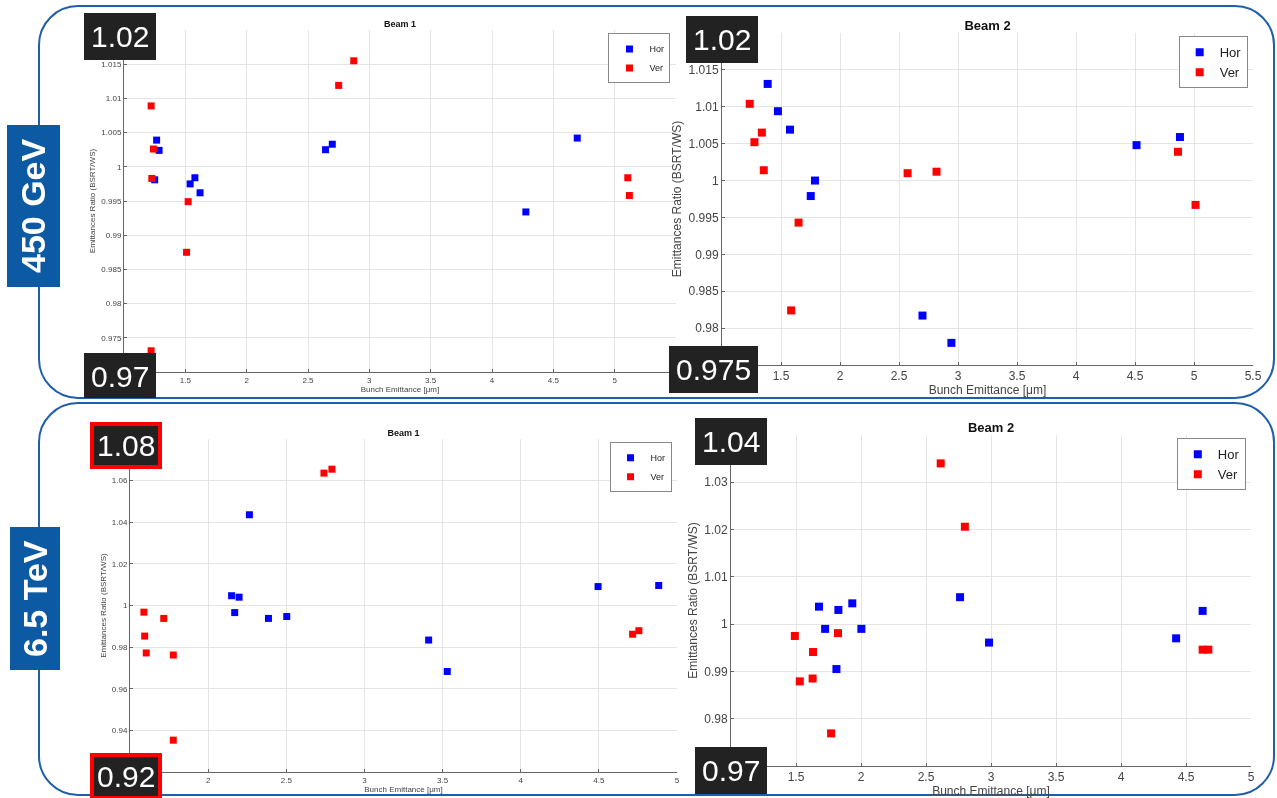  What do you see at coordinates (119, 481) in the screenshot?
I see `y-tick-label: 1.06` at bounding box center [119, 481].